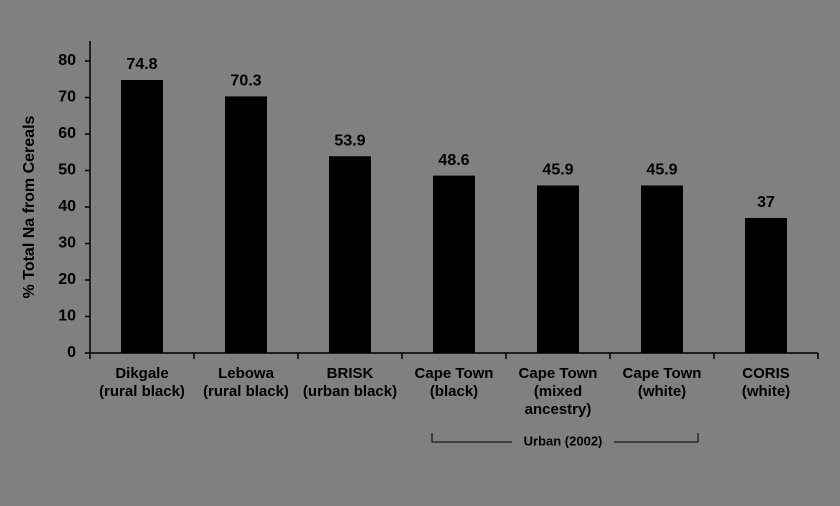  Describe the element at coordinates (766, 202) in the screenshot. I see `value-label: 37` at that location.